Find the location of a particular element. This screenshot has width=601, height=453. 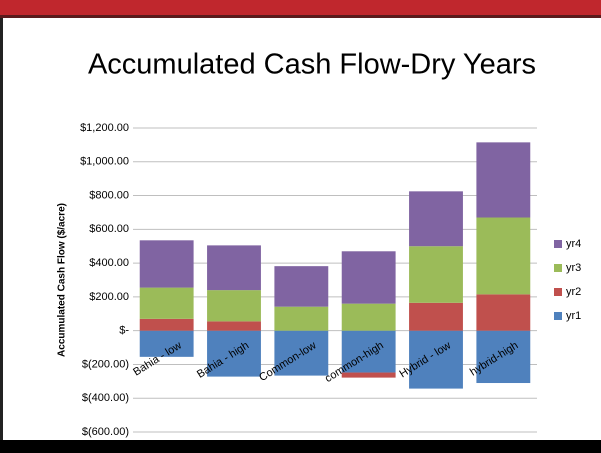

y-axis-label: Accumulated Cash Flow ($/acre) is located at coordinates (62, 280).